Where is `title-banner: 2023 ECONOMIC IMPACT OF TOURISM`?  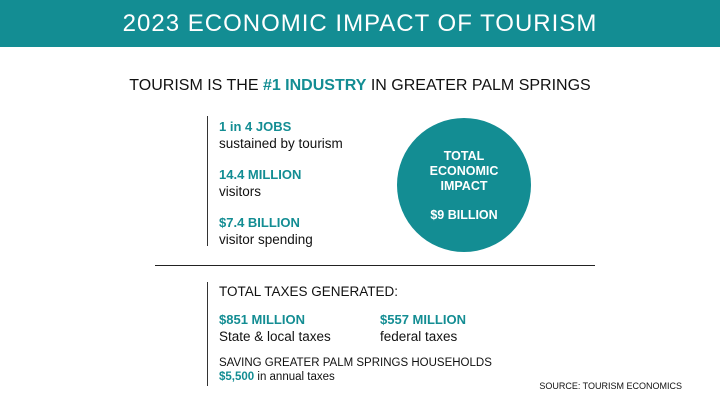 title-banner: 2023 ECONOMIC IMPACT OF TOURISM is located at coordinates (360, 23).